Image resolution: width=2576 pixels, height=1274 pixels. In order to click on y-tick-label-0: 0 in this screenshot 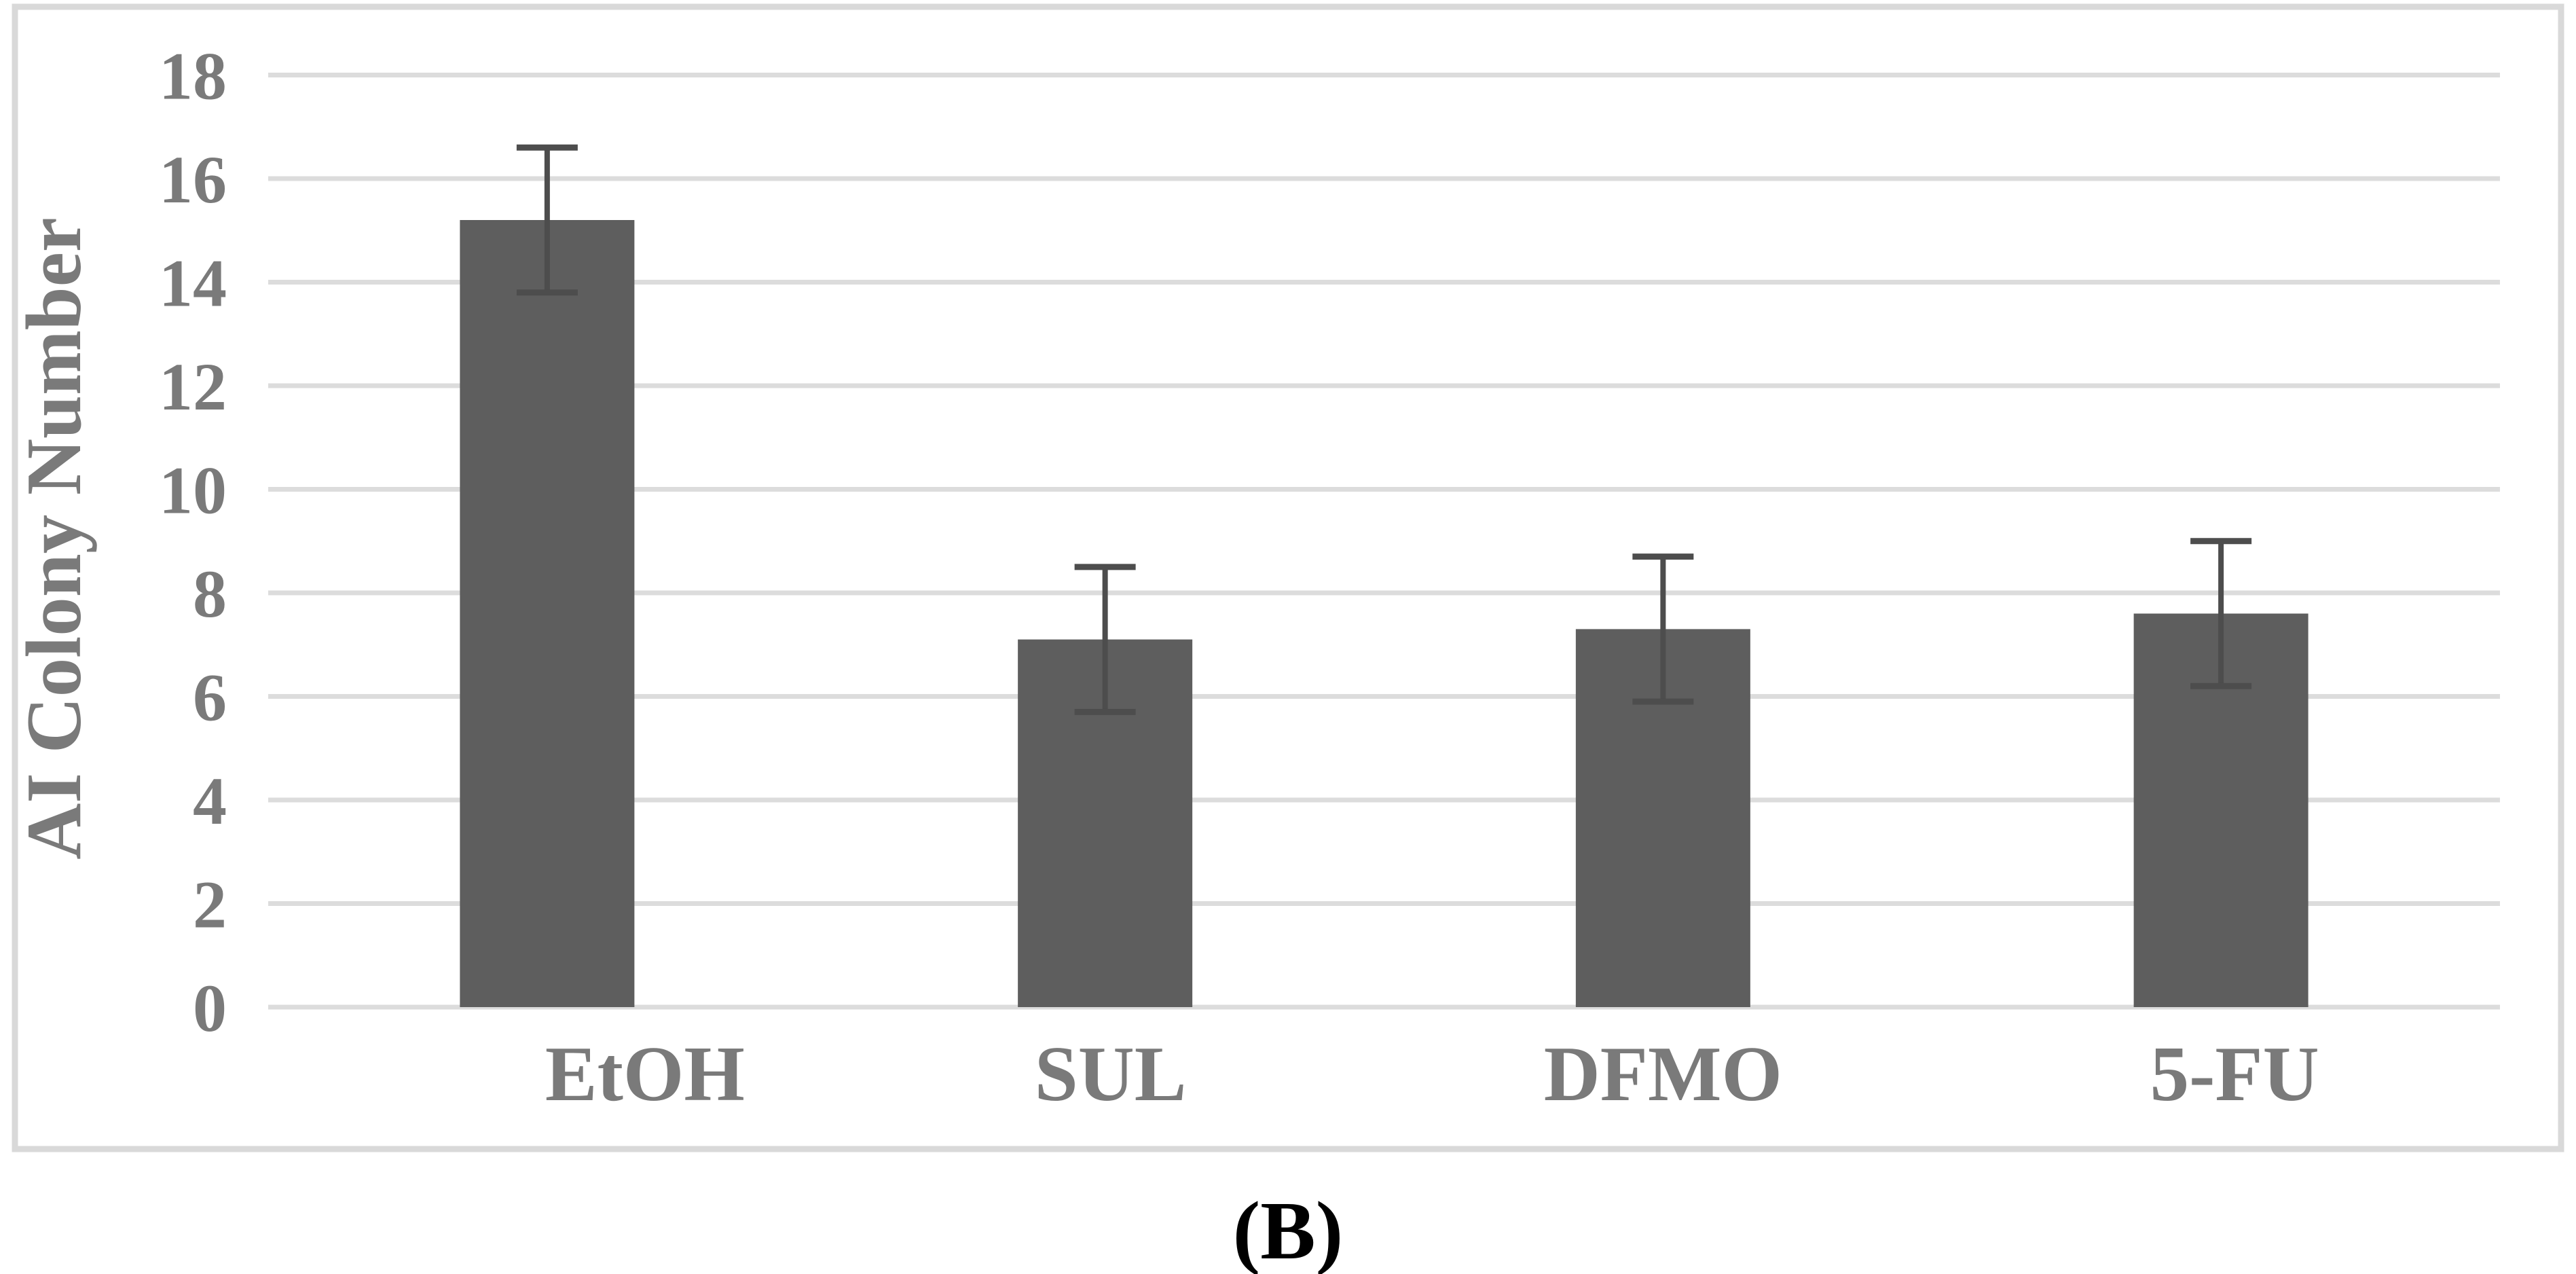, I will do `click(210, 1008)`.